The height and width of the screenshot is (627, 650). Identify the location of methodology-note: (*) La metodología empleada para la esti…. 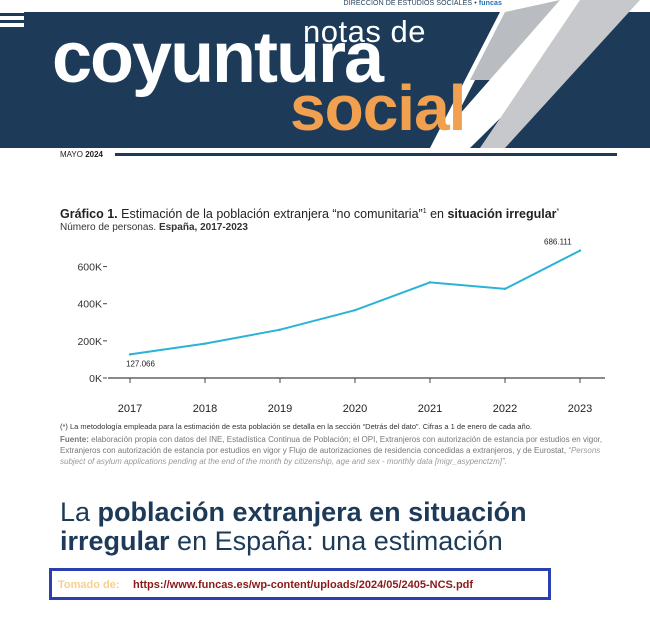
(296, 426).